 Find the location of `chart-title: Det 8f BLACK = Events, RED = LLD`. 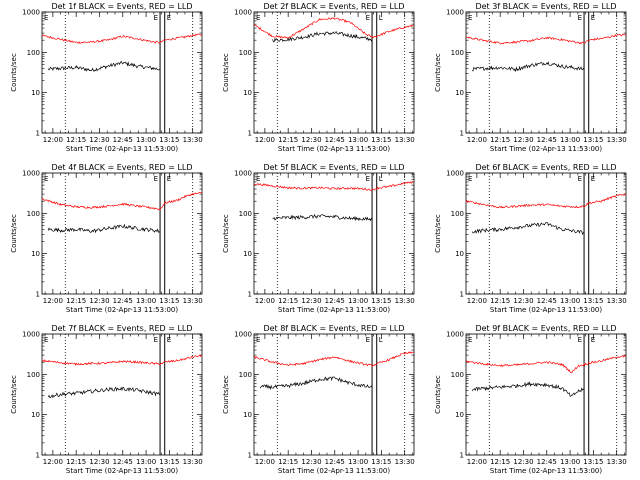

chart-title: Det 8f BLACK = Events, RED = LLD is located at coordinates (333, 328).